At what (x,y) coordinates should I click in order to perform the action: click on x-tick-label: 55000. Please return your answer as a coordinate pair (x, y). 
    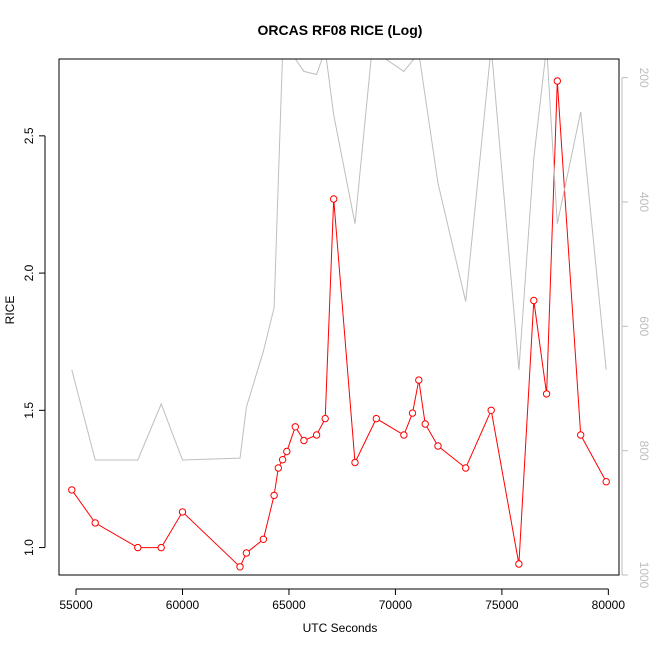
    Looking at the image, I should click on (76, 605).